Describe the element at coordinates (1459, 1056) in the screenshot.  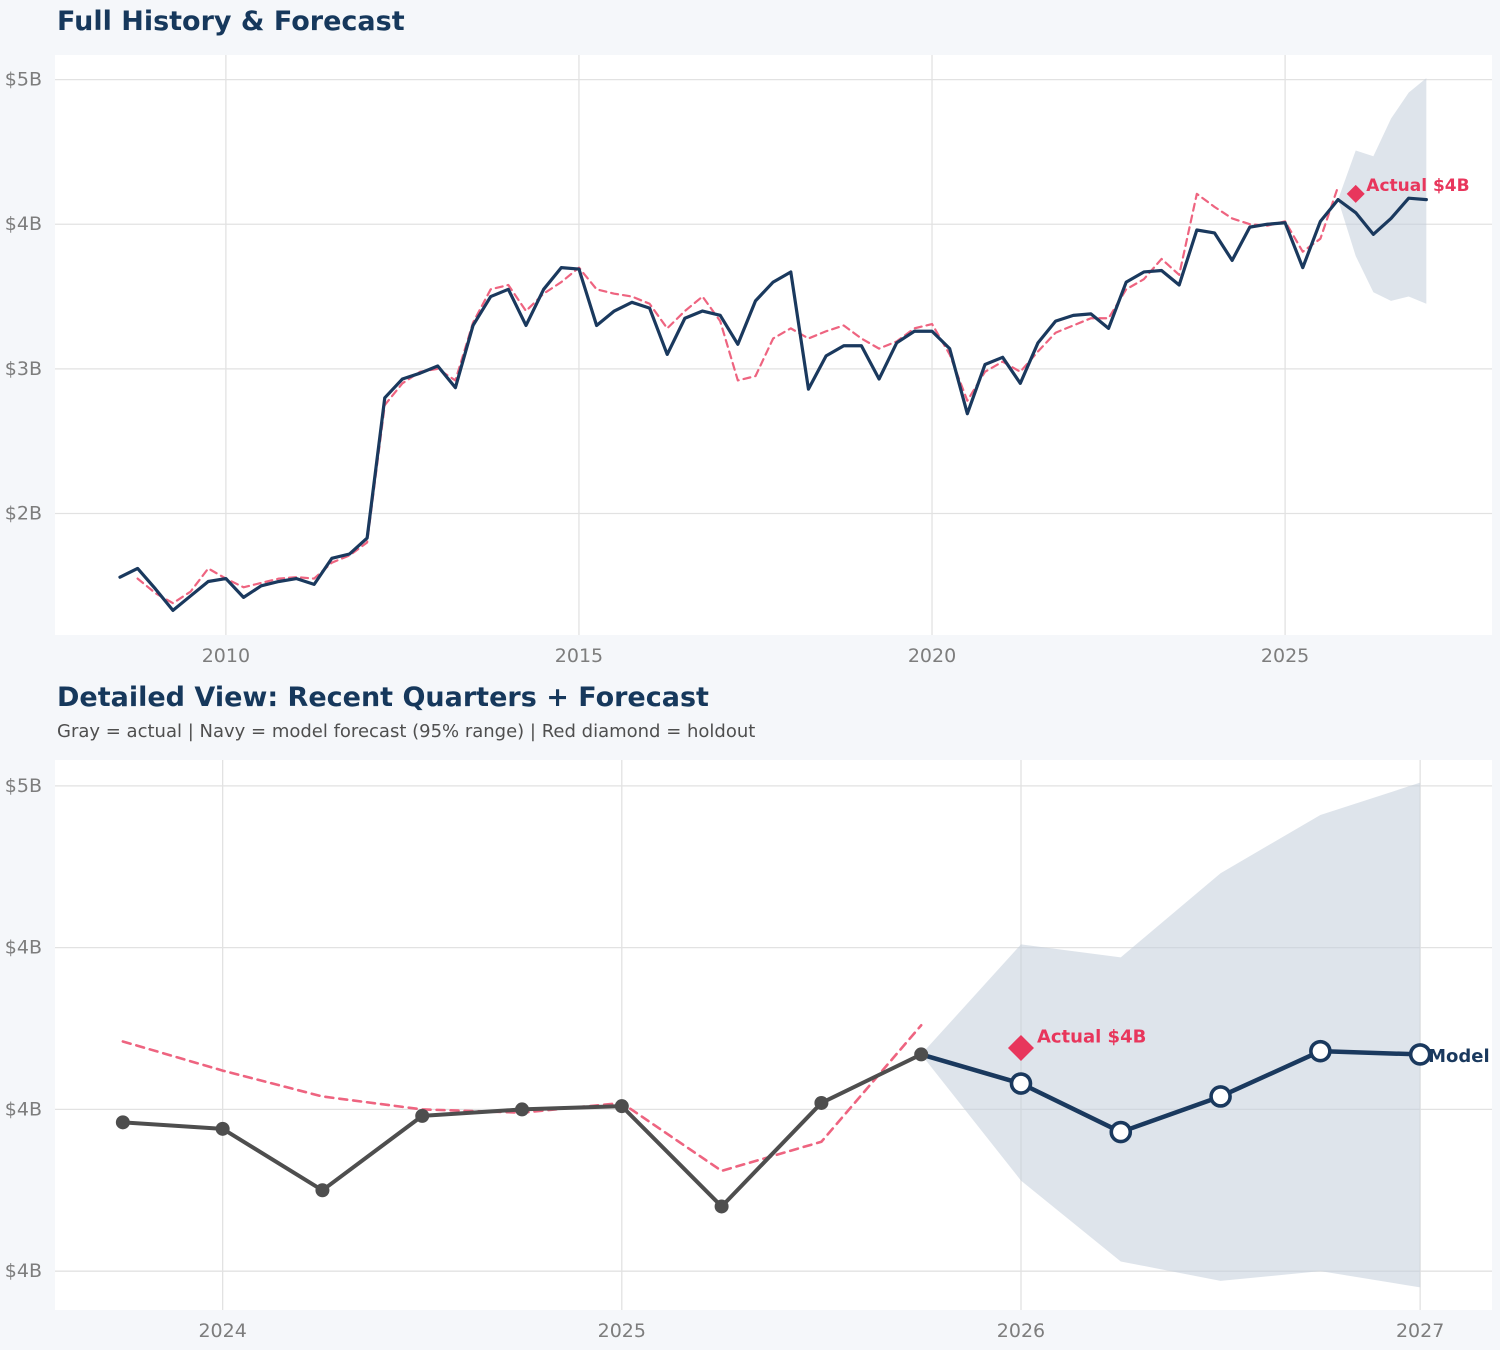
I see `model-line-label: Model` at that location.